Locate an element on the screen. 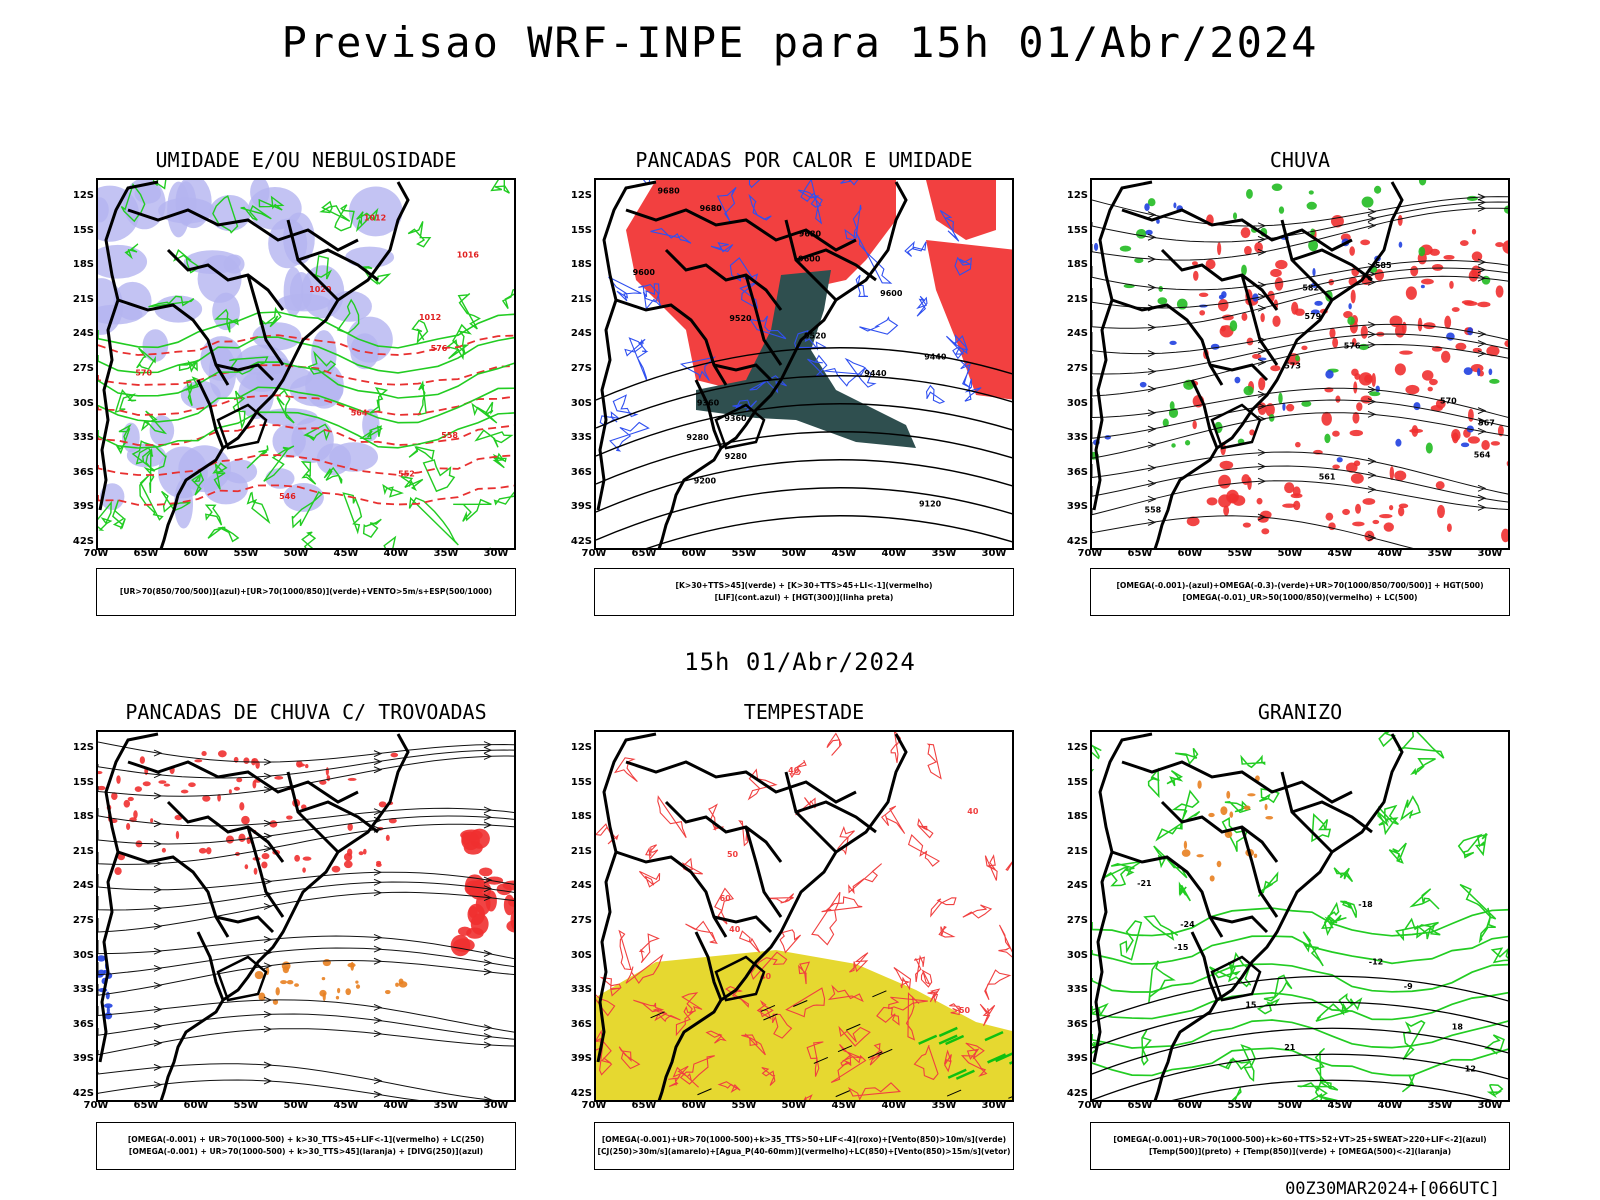 The width and height of the screenshot is (1600, 1200). lon-tick-label: 35W is located at coordinates (446, 1105).